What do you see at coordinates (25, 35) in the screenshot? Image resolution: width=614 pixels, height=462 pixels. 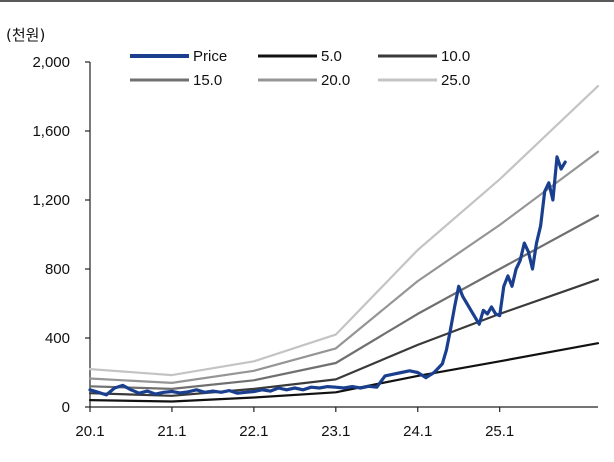 I see `y-axis-unit-label: (천원)` at bounding box center [25, 35].